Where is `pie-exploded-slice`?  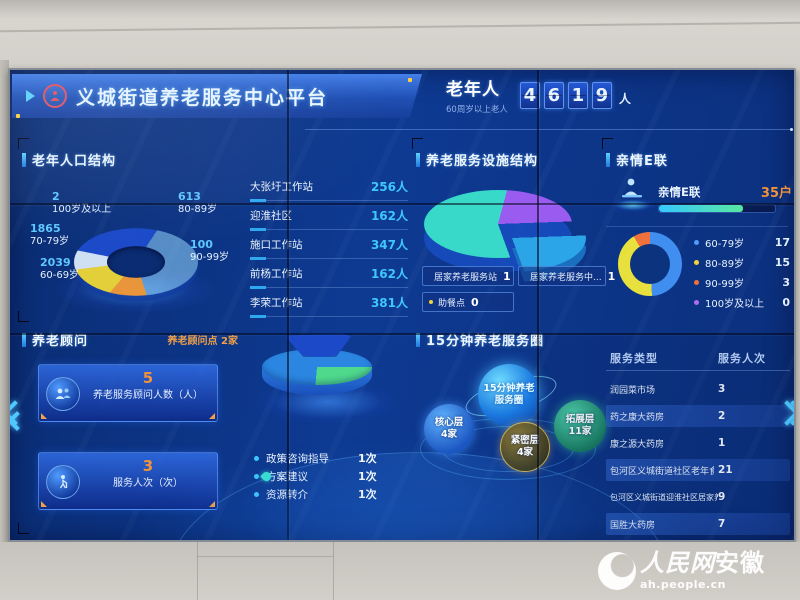 pie-exploded-slice is located at coordinates (512, 238).